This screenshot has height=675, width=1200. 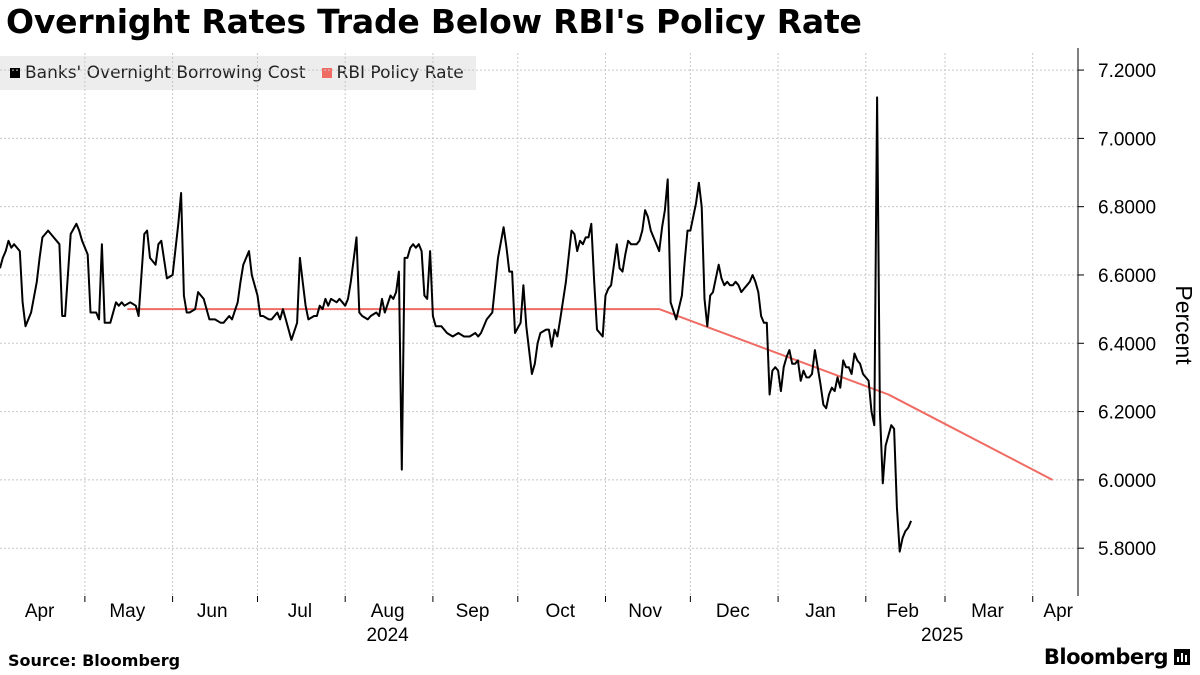 What do you see at coordinates (1182, 657) in the screenshot?
I see `bloomberg-terminal-icon` at bounding box center [1182, 657].